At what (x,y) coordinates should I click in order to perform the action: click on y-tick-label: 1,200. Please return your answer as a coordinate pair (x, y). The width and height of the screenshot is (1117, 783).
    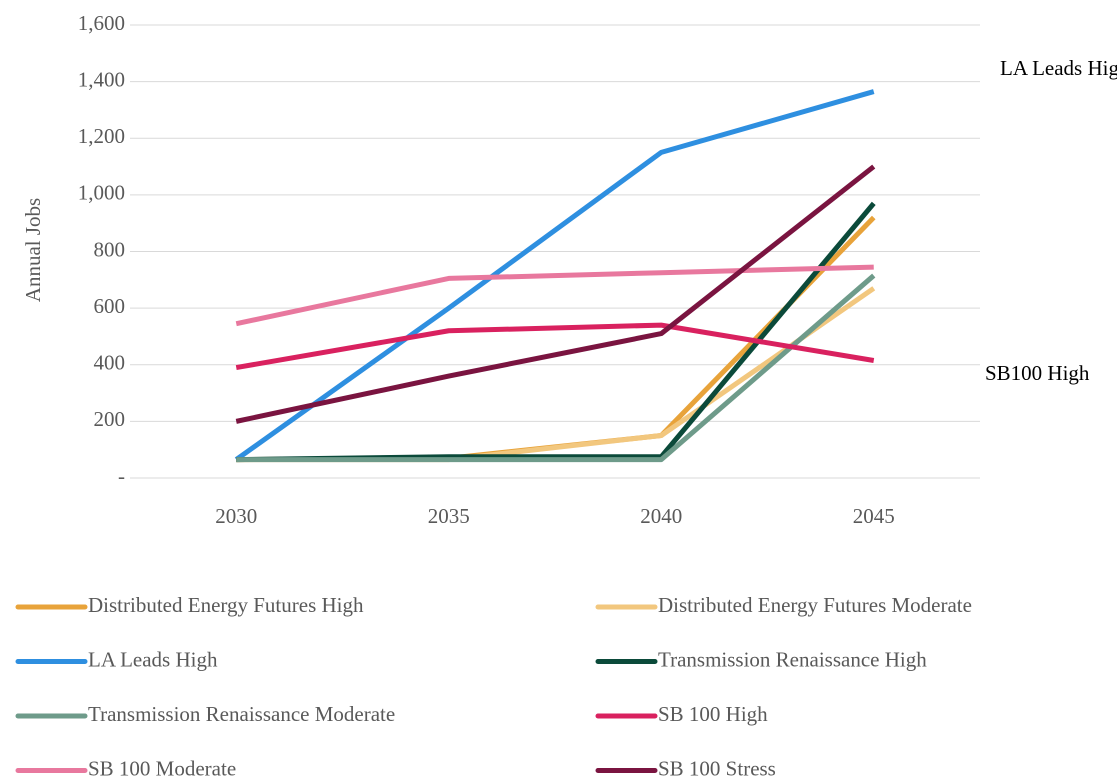
    Looking at the image, I should click on (101, 136).